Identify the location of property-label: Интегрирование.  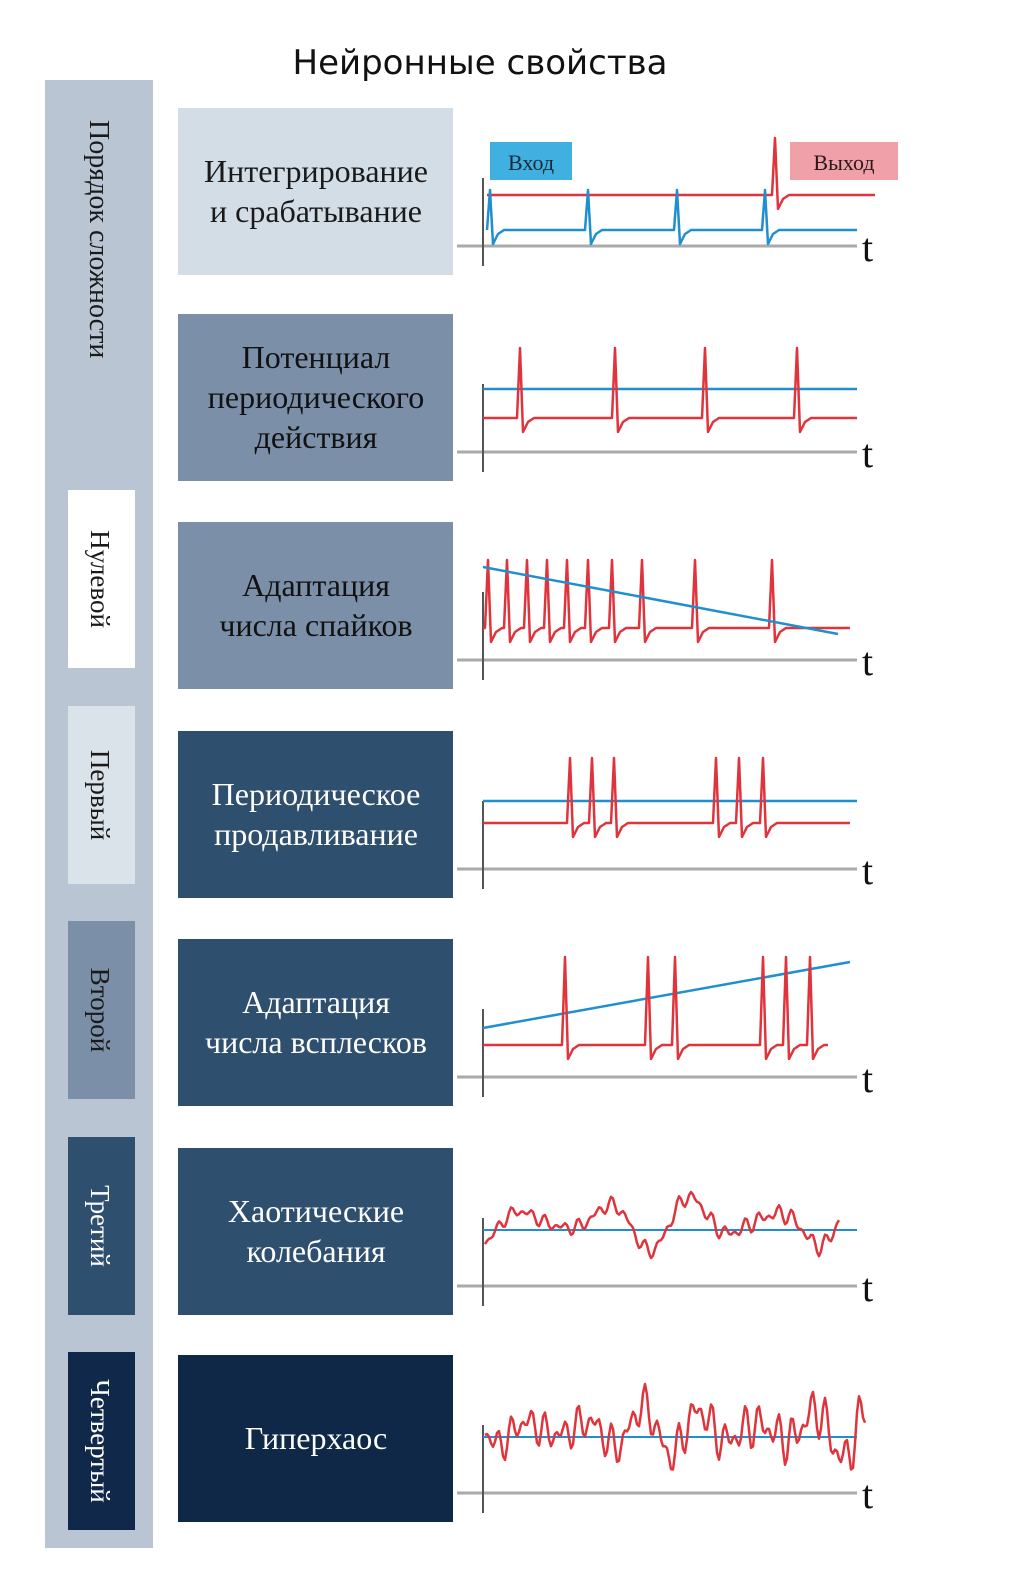
(316, 171).